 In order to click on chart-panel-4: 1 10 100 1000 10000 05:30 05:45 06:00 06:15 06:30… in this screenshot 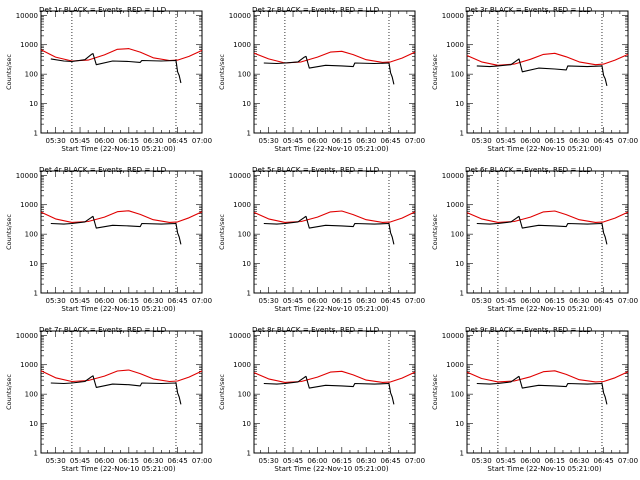, I will do `click(108, 239)`.